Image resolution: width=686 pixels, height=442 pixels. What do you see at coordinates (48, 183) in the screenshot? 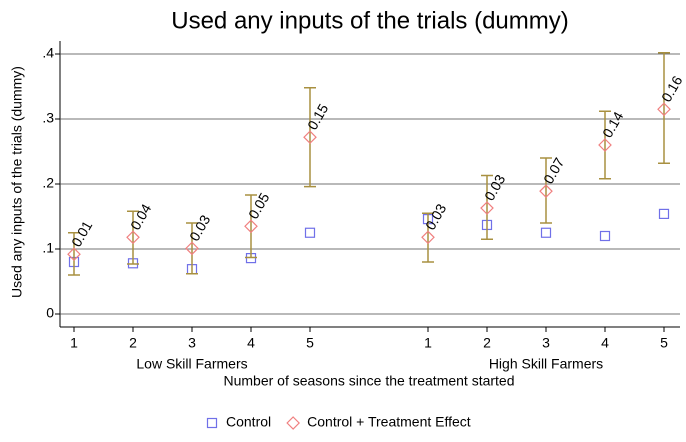
I see `y-tick-label: .2` at bounding box center [48, 183].